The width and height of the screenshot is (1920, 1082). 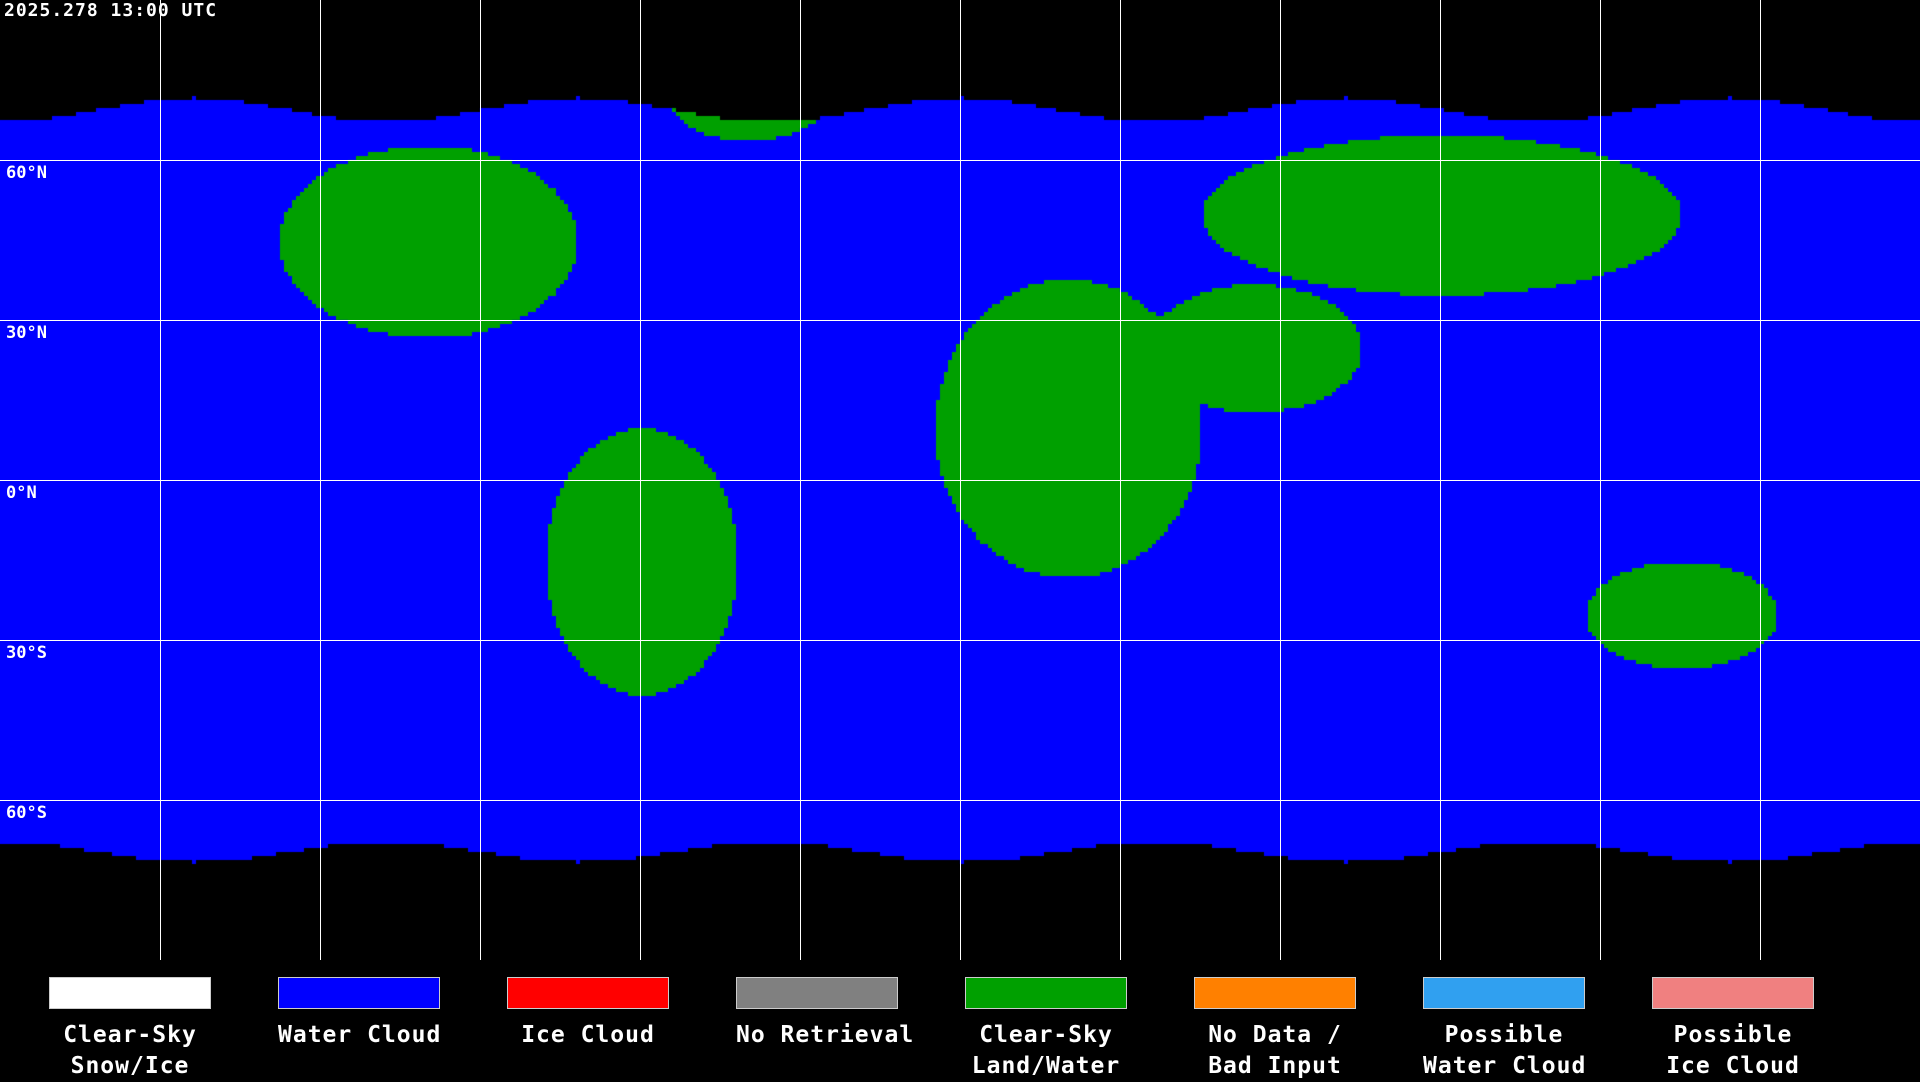 What do you see at coordinates (1505, 1066) in the screenshot?
I see `legend-label-line2: Water Cloud` at bounding box center [1505, 1066].